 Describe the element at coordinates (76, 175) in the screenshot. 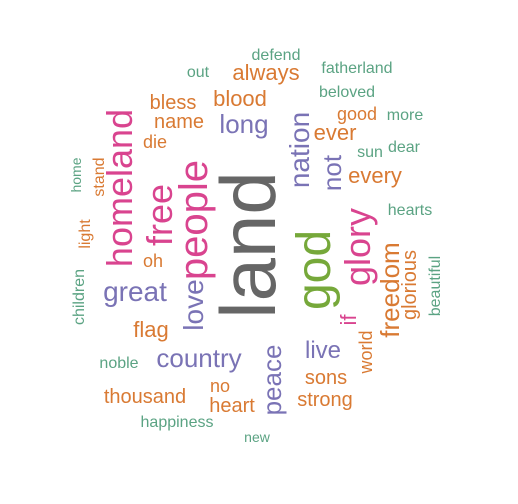

I see `word-home: home` at that location.